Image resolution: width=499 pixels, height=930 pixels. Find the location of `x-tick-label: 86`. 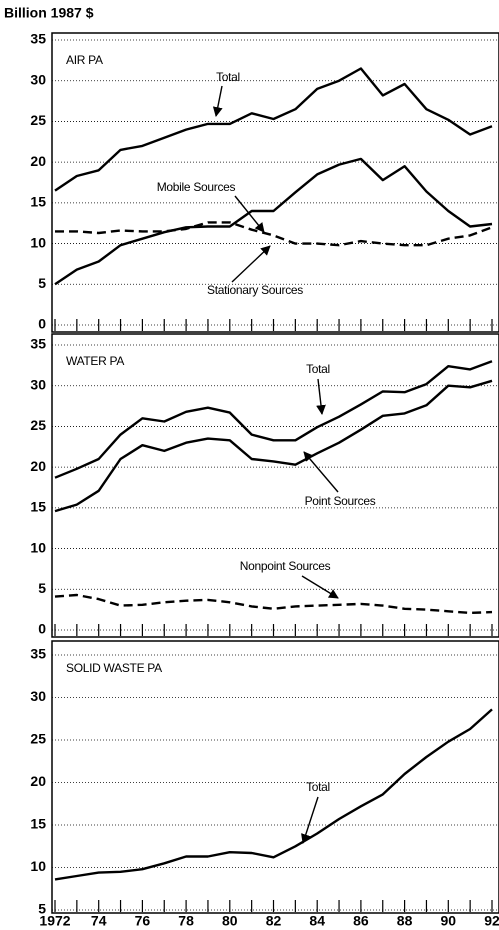

x-tick-label: 86 is located at coordinates (361, 921).